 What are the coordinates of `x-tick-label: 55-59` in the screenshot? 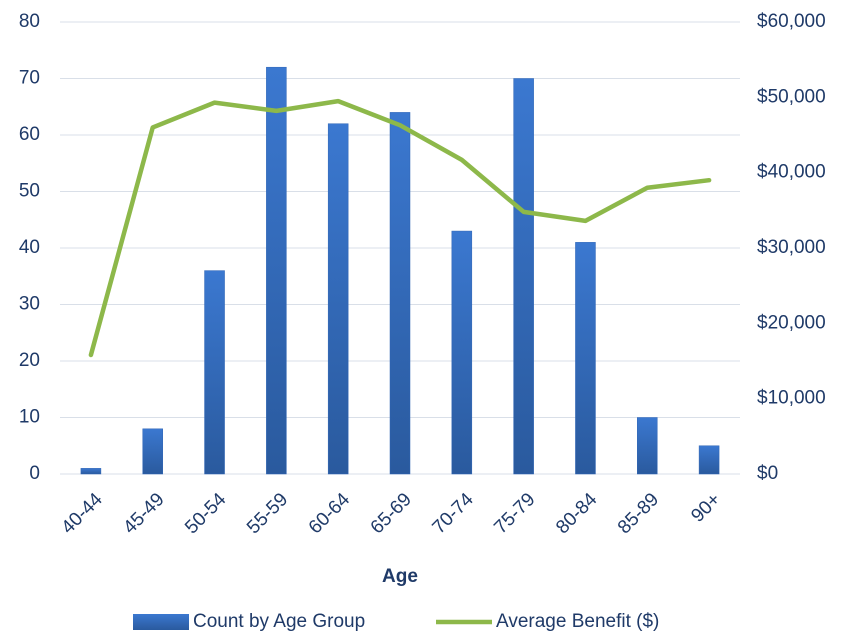 It's located at (267, 513).